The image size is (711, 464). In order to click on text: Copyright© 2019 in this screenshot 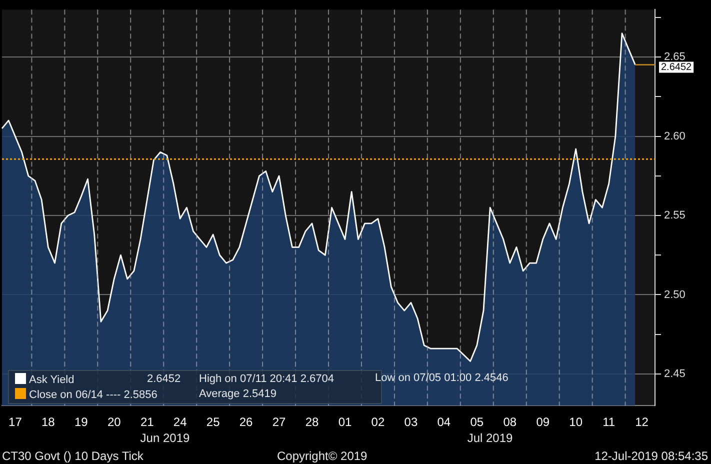, I will do `click(322, 456)`.